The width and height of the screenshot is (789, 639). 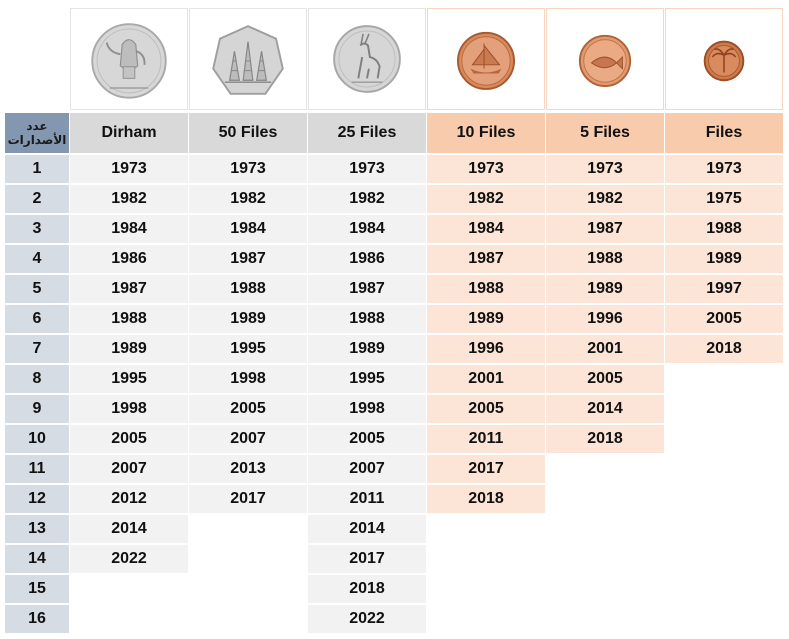 What do you see at coordinates (367, 133) in the screenshot?
I see `column-header: 25 Files` at bounding box center [367, 133].